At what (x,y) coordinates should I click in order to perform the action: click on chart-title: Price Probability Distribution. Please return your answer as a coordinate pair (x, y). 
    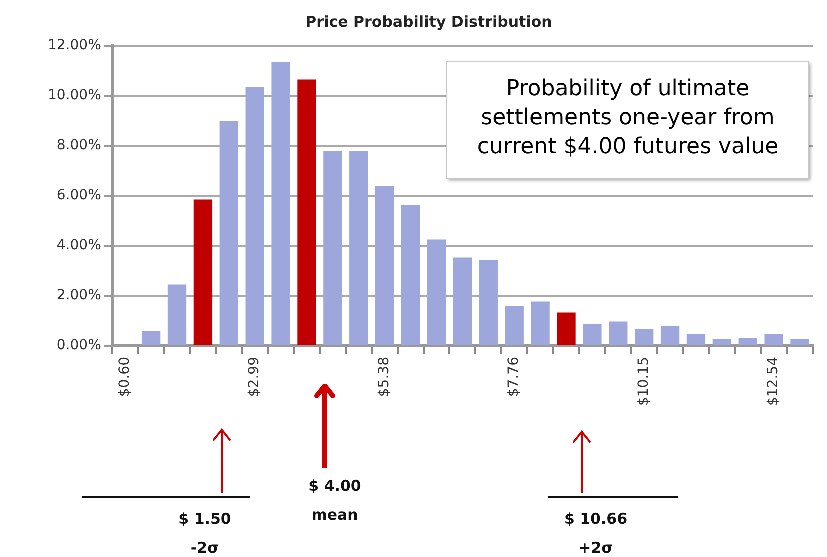
    Looking at the image, I should click on (429, 21).